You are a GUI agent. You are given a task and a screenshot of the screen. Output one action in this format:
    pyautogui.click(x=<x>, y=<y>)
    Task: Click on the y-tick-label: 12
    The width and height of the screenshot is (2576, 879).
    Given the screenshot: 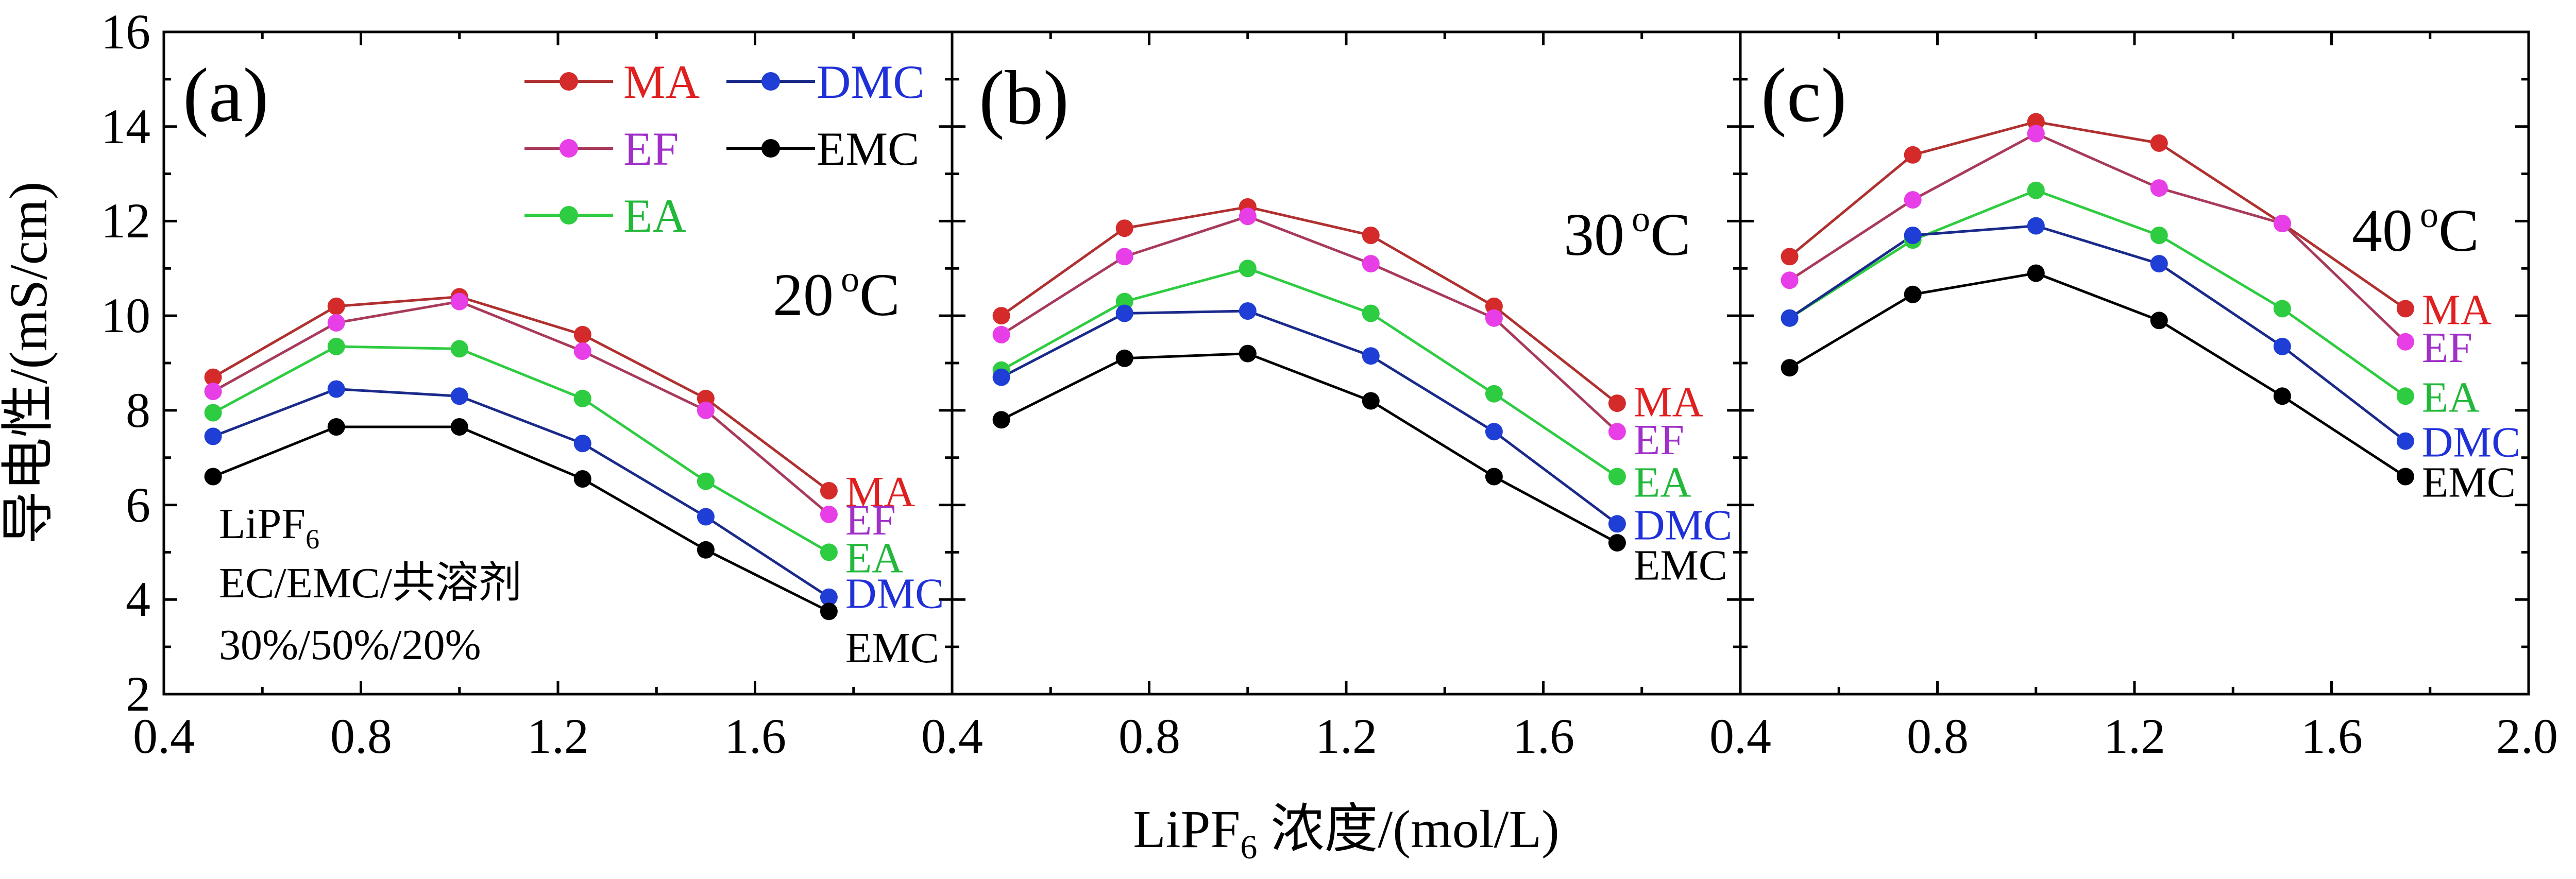 What is the action you would take?
    pyautogui.click(x=125, y=220)
    